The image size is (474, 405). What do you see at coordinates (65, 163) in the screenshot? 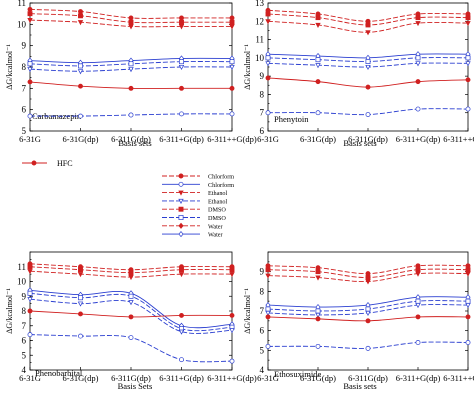
I see `legend-label: HFC` at bounding box center [65, 163].